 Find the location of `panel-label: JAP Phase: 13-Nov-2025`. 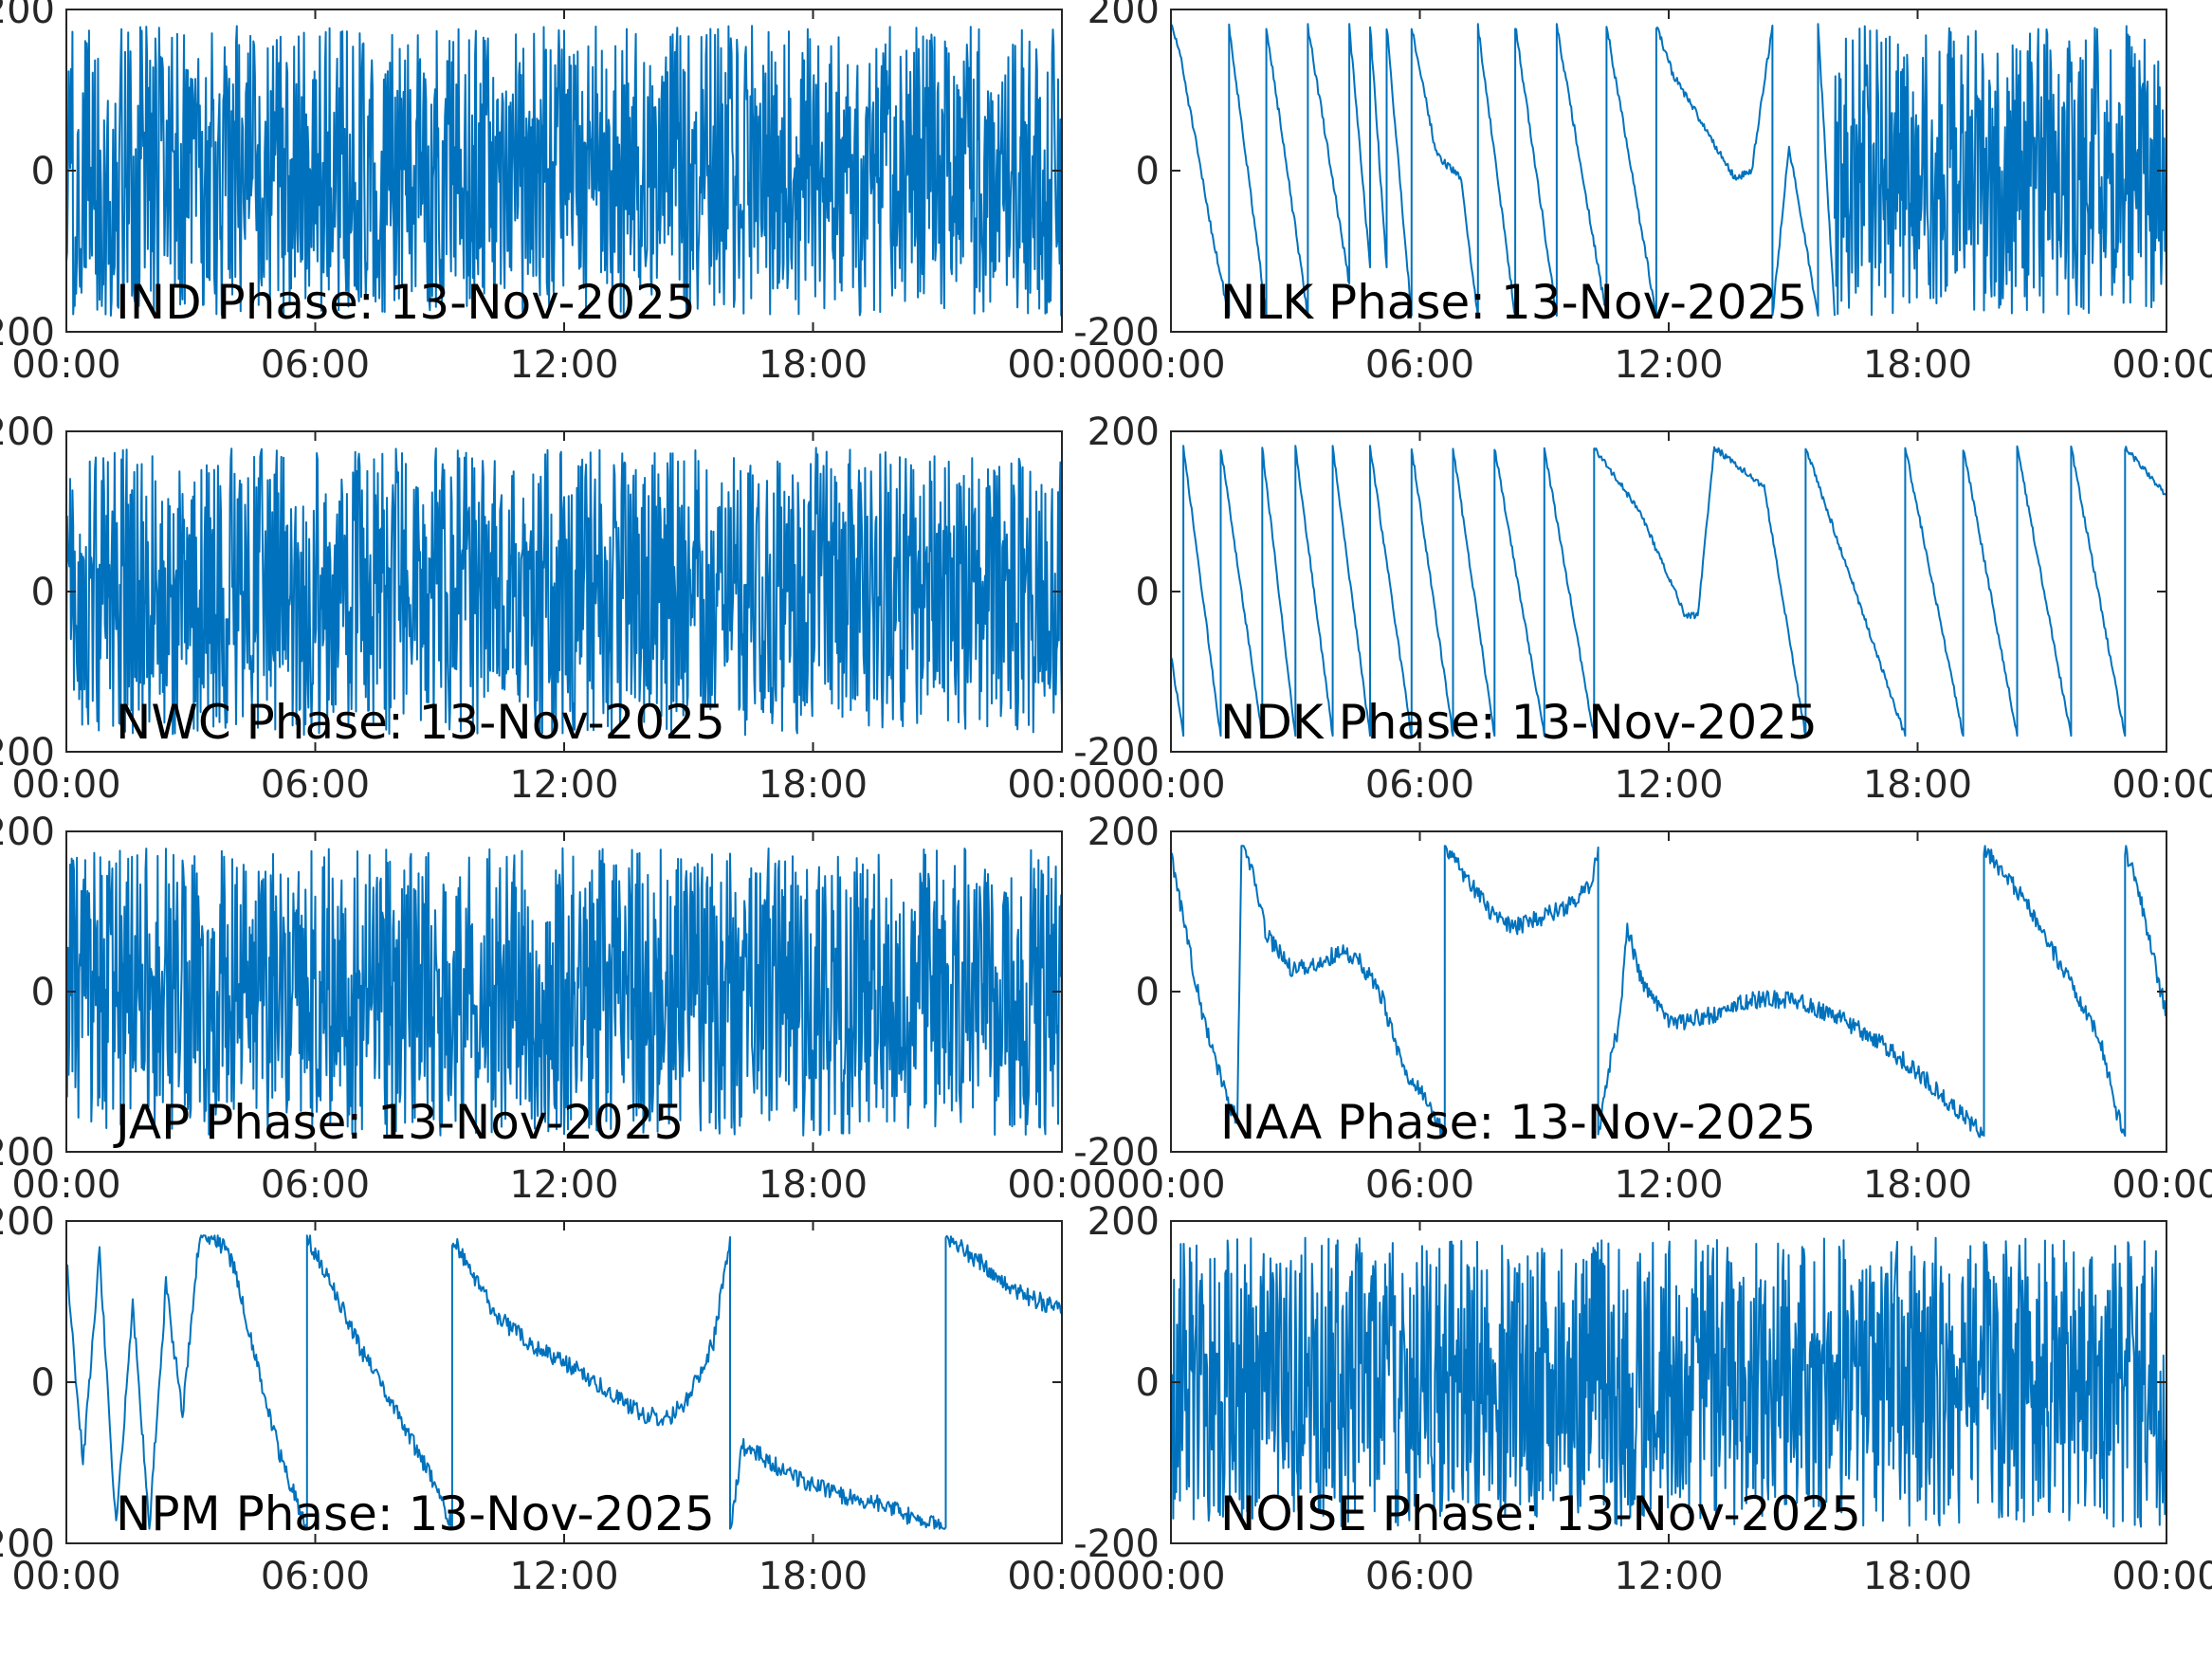

panel-label: JAP Phase: 13-Nov-2025 is located at coordinates (398, 1122).